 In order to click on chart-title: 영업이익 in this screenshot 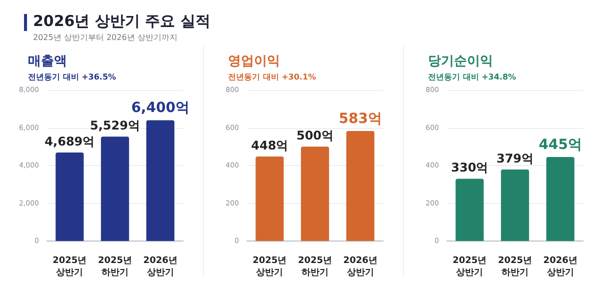, I will do `click(254, 61)`.